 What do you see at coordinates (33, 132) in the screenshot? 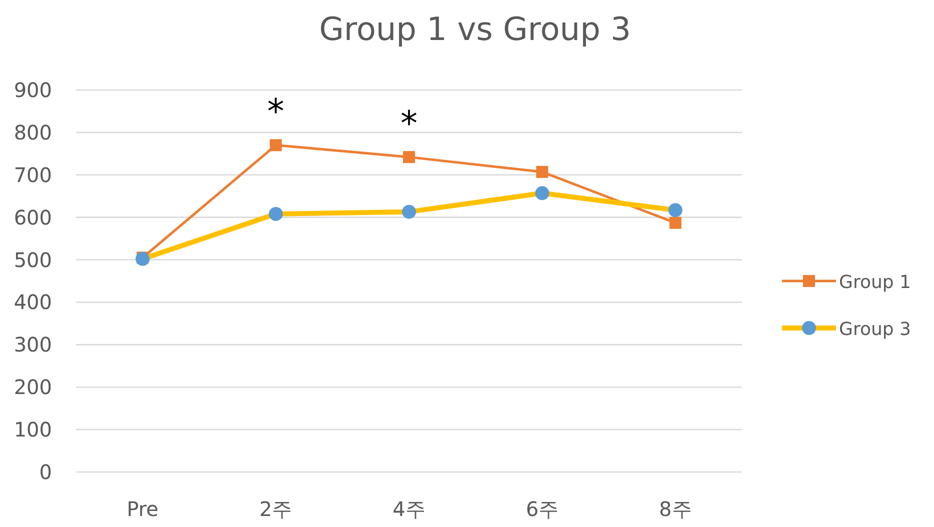
I see `y-tick-label: 800` at bounding box center [33, 132].